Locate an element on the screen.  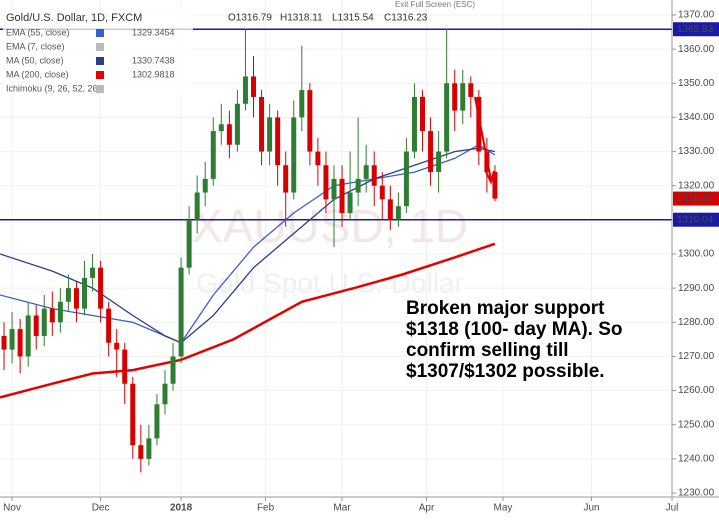
x-tick-label: Jul is located at coordinates (672, 508).